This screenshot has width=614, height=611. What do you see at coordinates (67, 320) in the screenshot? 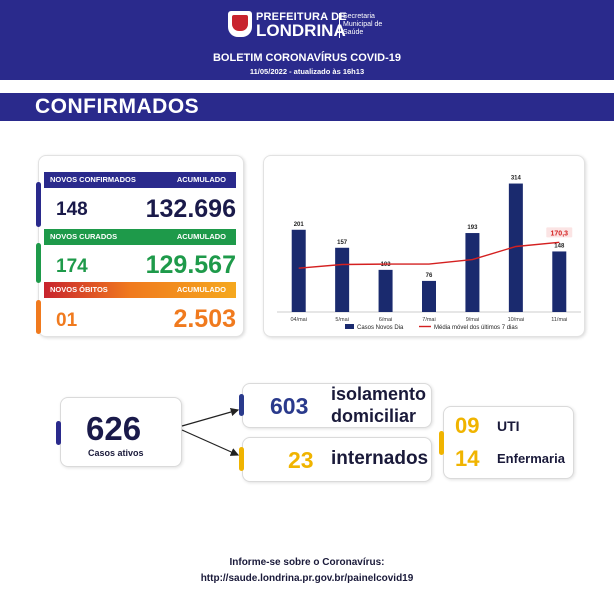
I see `deaths-new-value: 01` at bounding box center [67, 320].